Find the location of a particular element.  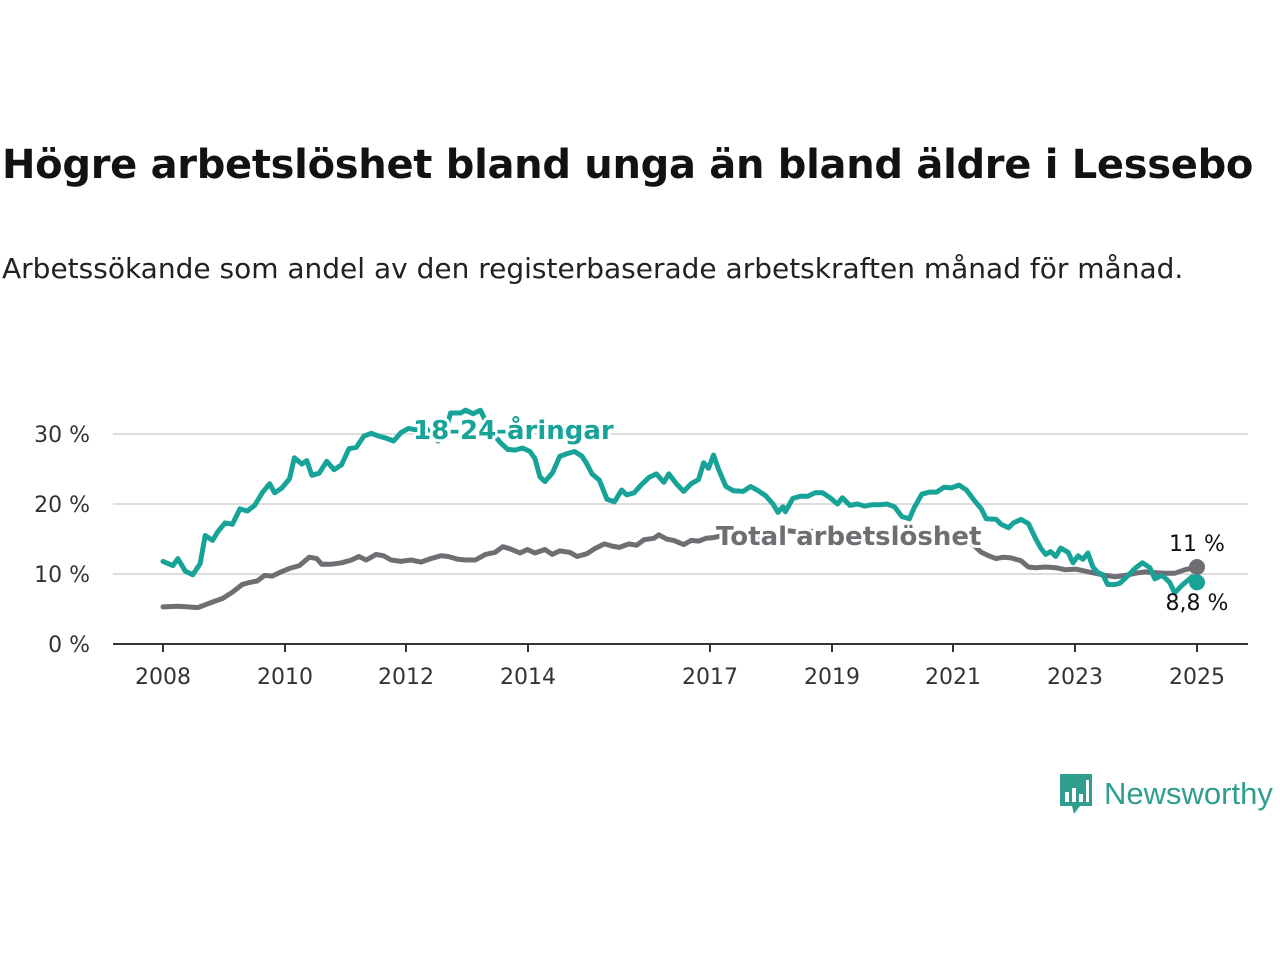

youth-end-point is located at coordinates (1197, 582).